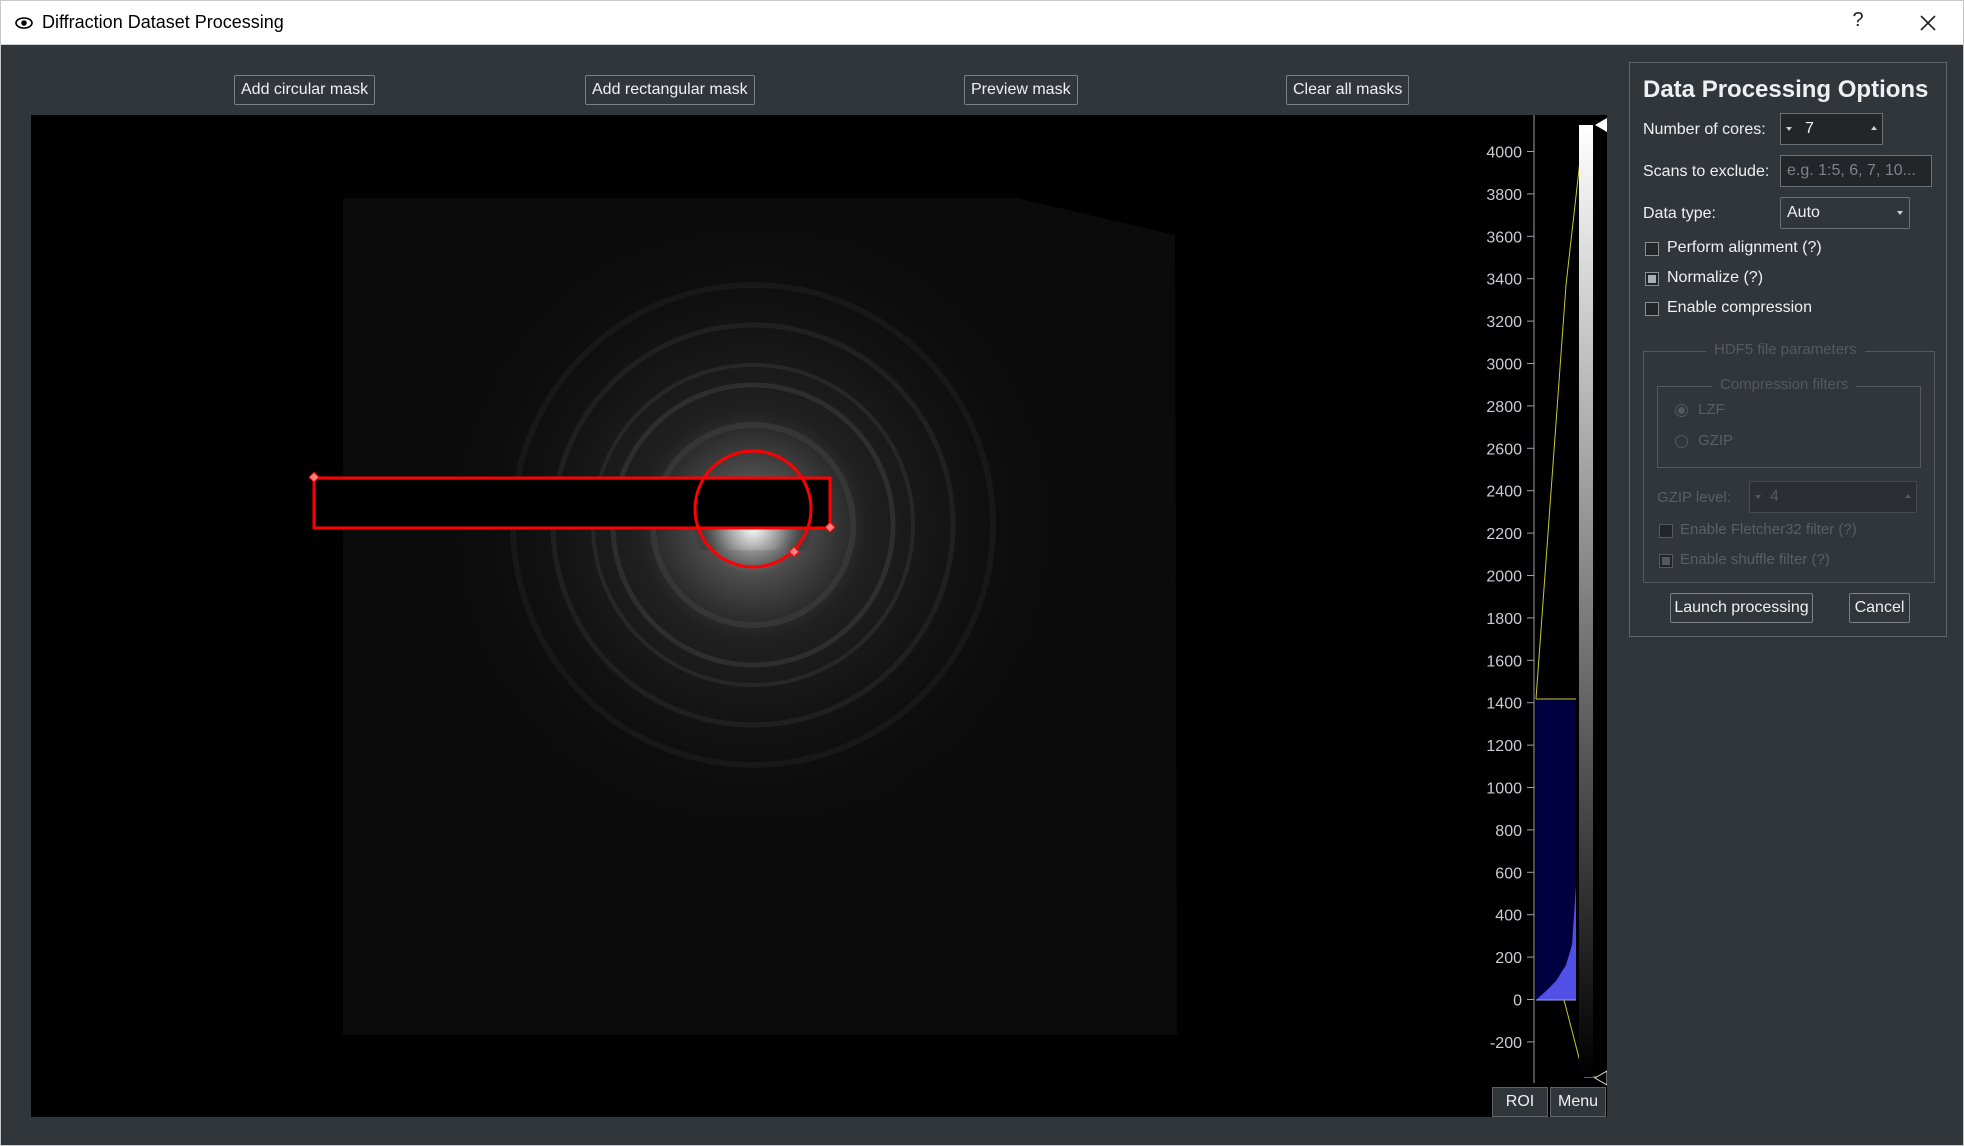  I want to click on compression-filters-group: Compression filters LZF GZIP, so click(1789, 422).